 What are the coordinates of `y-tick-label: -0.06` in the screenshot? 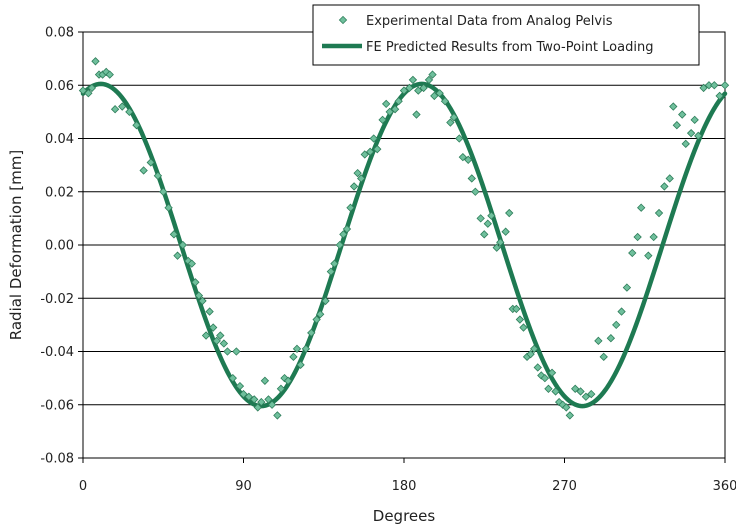 It's located at (57, 405).